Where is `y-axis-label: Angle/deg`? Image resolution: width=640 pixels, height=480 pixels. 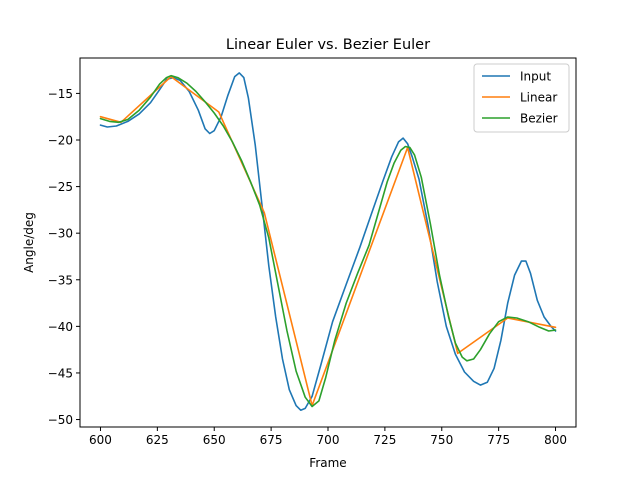
y-axis-label: Angle/deg is located at coordinates (29, 242).